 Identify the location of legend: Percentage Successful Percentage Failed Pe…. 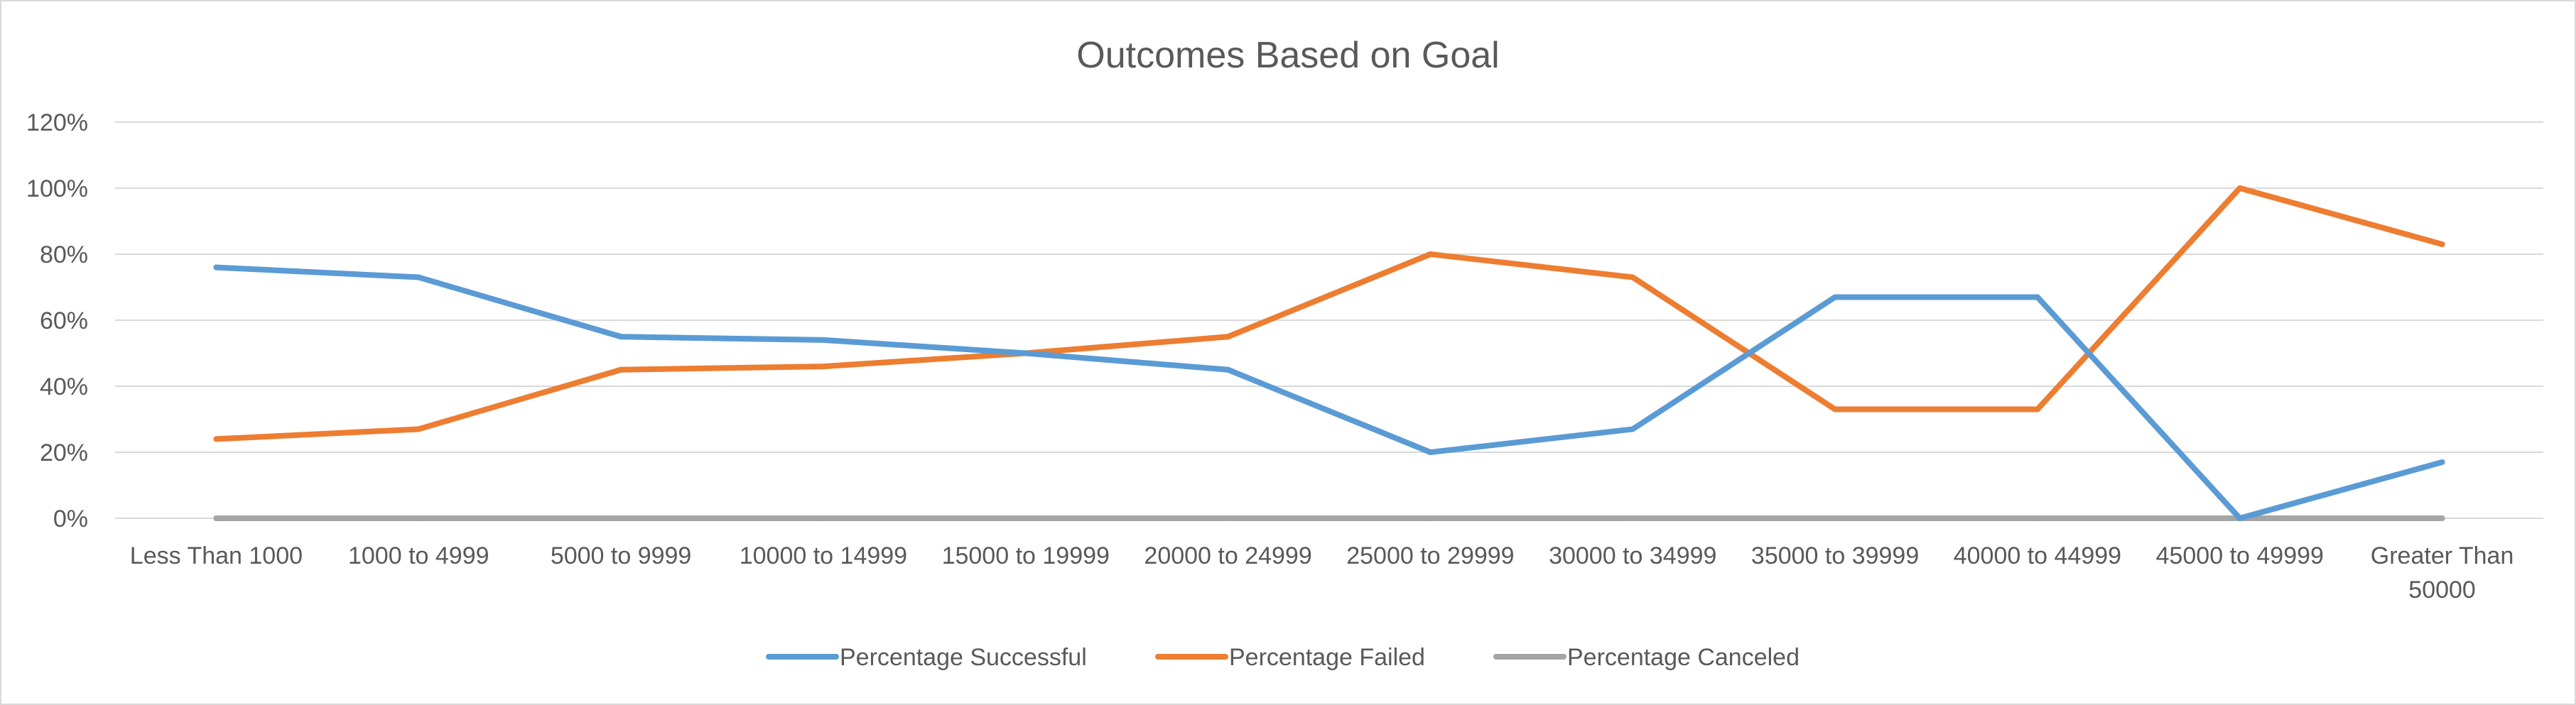
(1283, 657).